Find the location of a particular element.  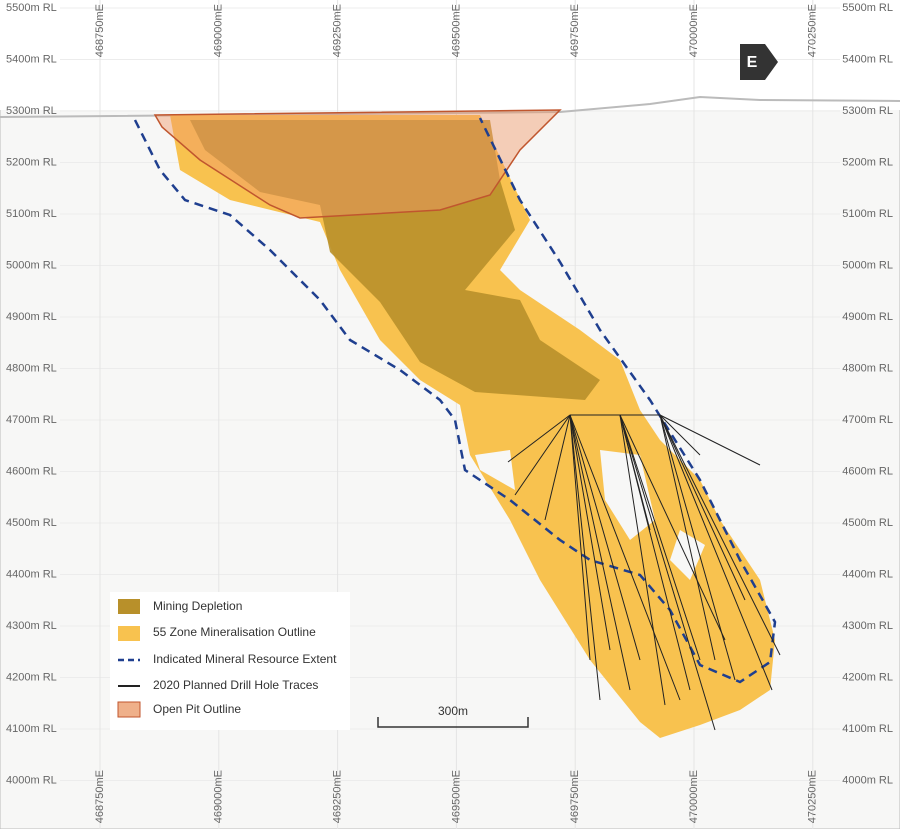

legend is located at coordinates (230, 661).